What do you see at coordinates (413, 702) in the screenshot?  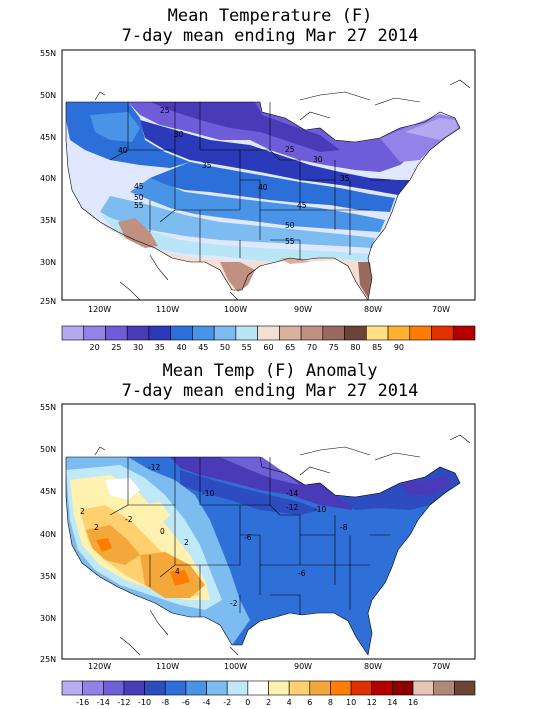 I see `colorbar-label: 16` at bounding box center [413, 702].